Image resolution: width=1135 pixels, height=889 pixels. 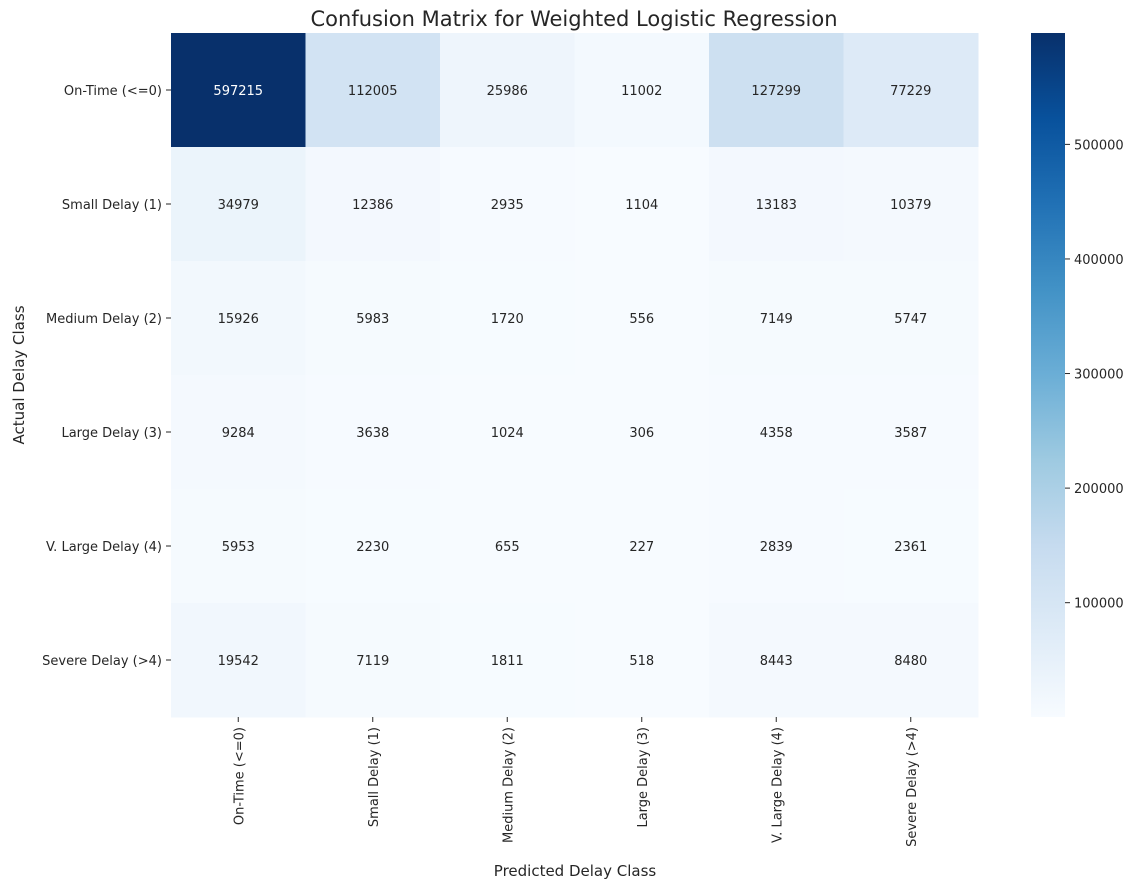 I want to click on cell-value-label: 34979, so click(x=238, y=205).